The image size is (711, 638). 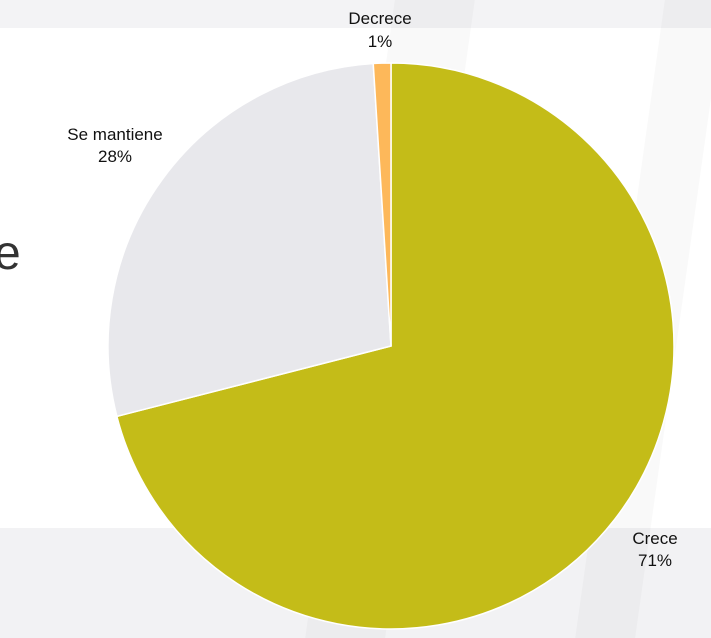 I want to click on slice-label-se-mantiene-value: 28%, so click(x=115, y=156).